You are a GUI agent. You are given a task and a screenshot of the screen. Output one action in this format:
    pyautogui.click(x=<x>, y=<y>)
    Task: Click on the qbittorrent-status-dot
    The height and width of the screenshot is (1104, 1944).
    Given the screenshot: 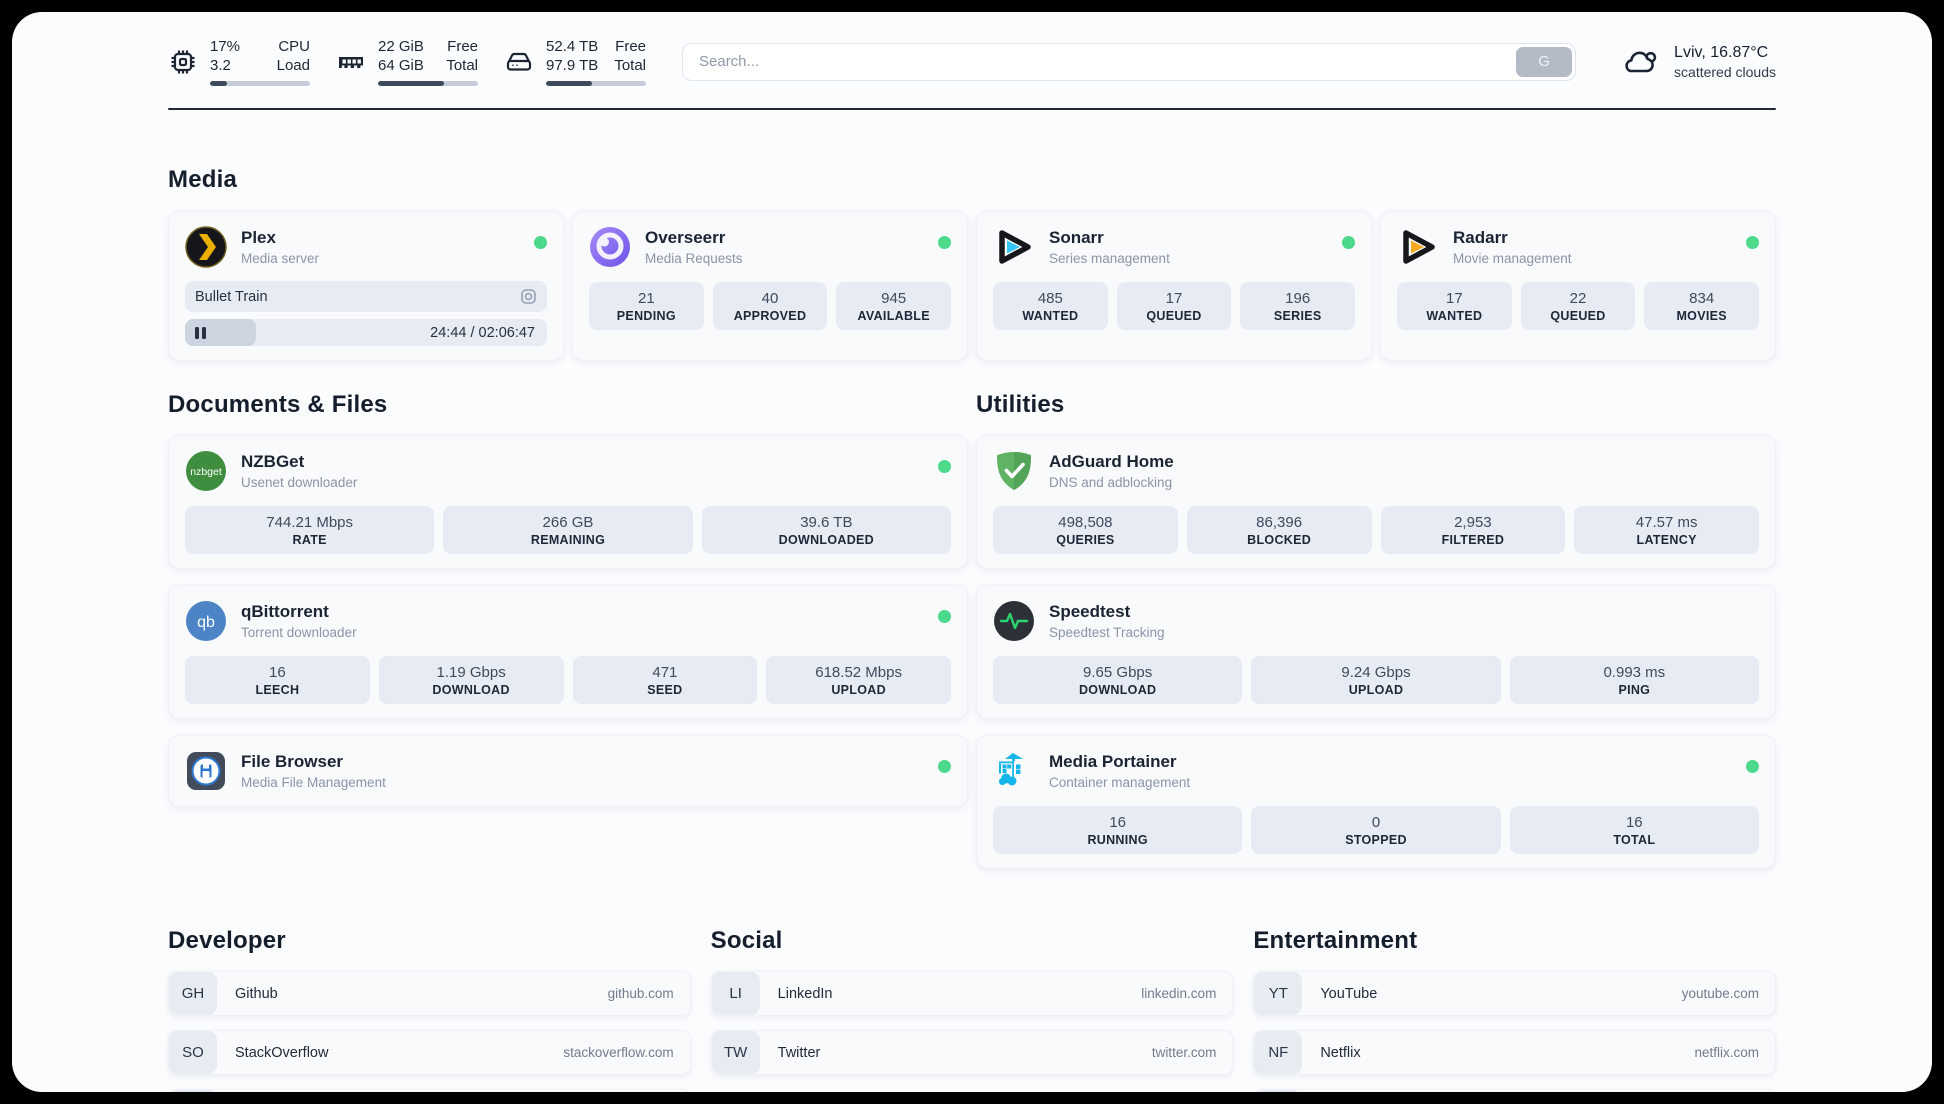 What is the action you would take?
    pyautogui.click(x=944, y=616)
    